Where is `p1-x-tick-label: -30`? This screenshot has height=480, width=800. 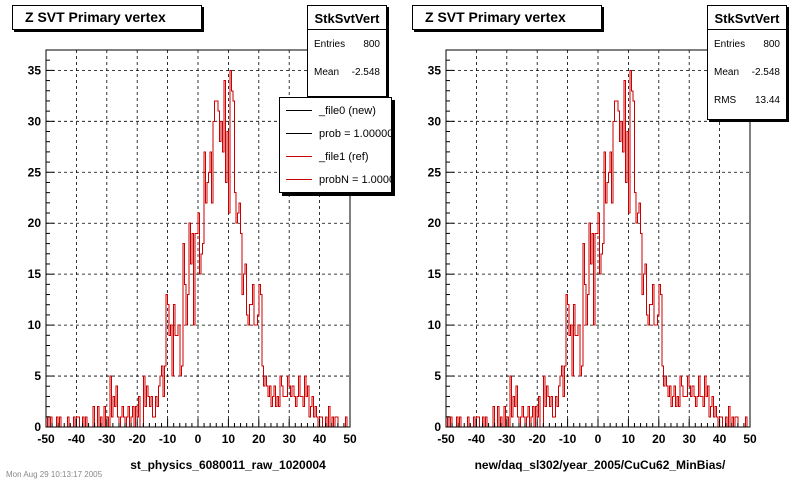
p1-x-tick-label: -30 is located at coordinates (507, 439).